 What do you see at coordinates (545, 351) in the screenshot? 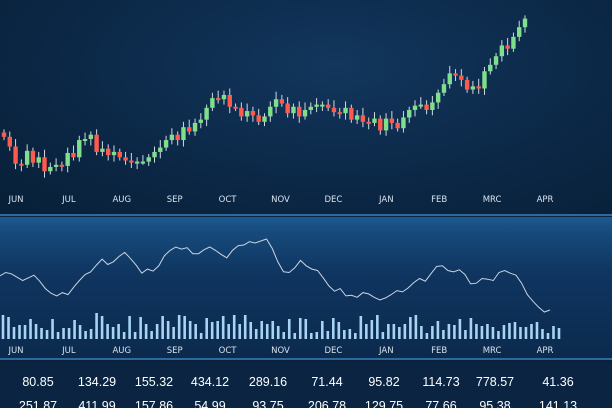
I see `month-tick-label: APR` at bounding box center [545, 351].